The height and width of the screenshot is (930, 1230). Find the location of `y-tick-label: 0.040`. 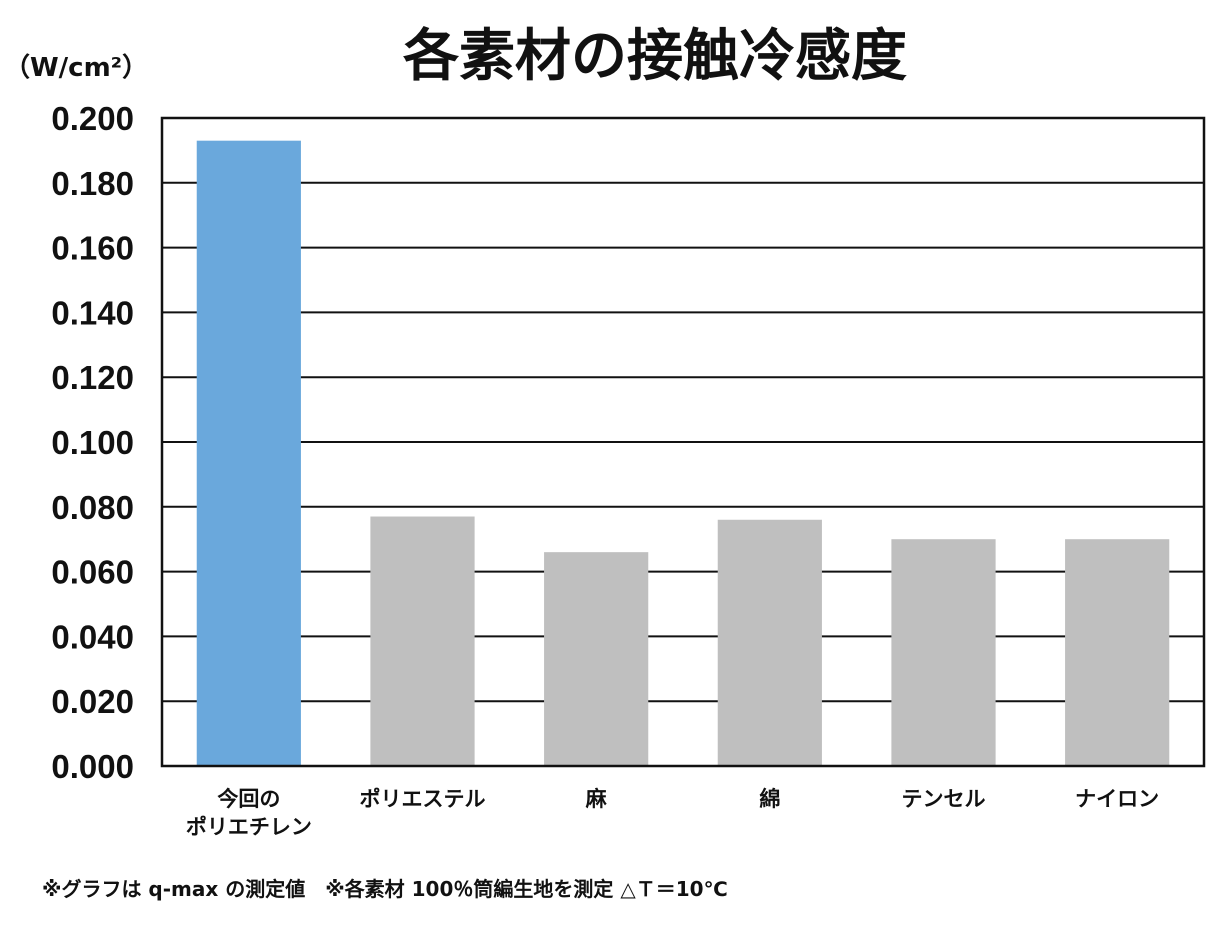

y-tick-label: 0.040 is located at coordinates (92, 636).